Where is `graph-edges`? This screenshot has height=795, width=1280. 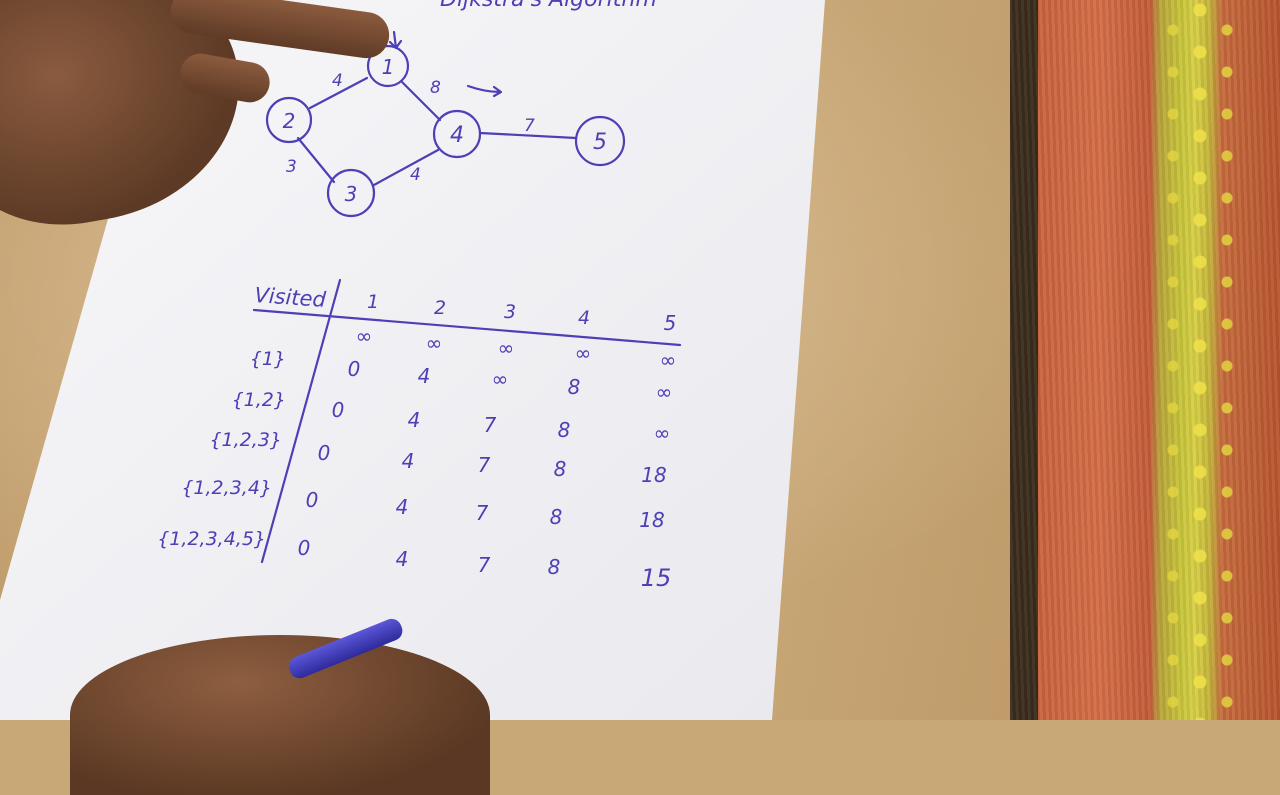
graph-edges is located at coordinates (437, 131).